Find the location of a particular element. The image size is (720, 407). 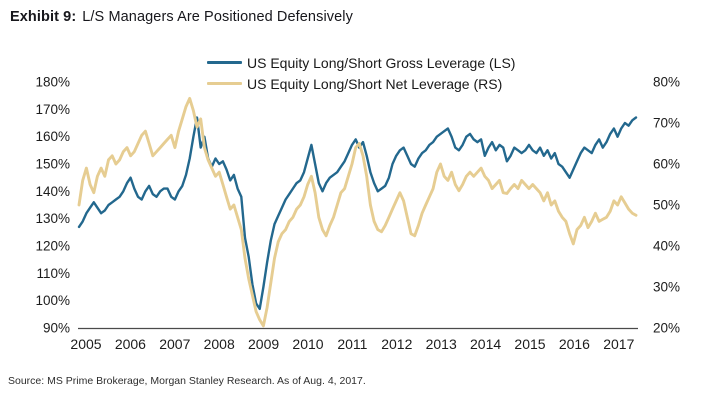

x-axis-year-label: 2007 is located at coordinates (174, 344).